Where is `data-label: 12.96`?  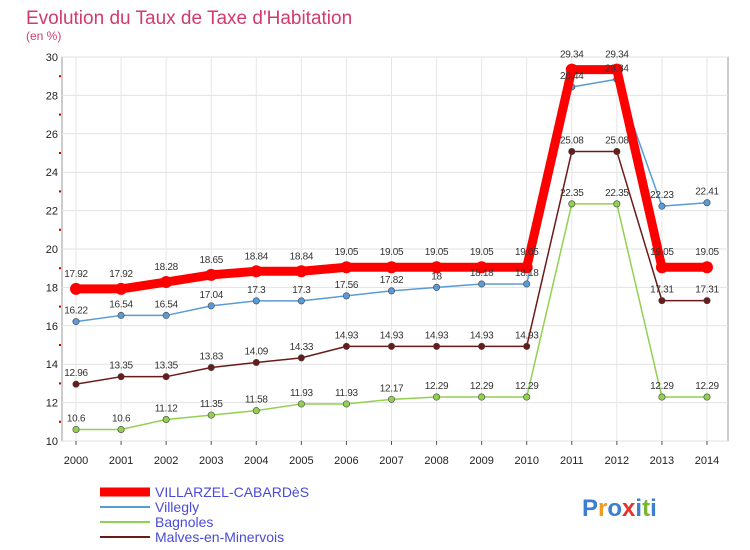 data-label: 12.96 is located at coordinates (76, 373).